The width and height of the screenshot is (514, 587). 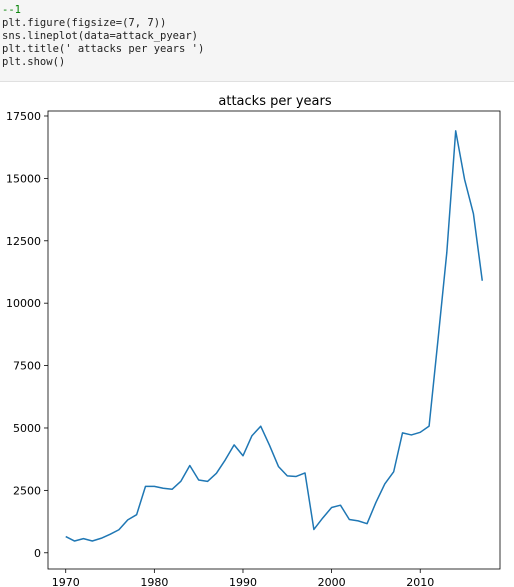 I want to click on x-tick-label-2000: 2000, so click(x=332, y=581).